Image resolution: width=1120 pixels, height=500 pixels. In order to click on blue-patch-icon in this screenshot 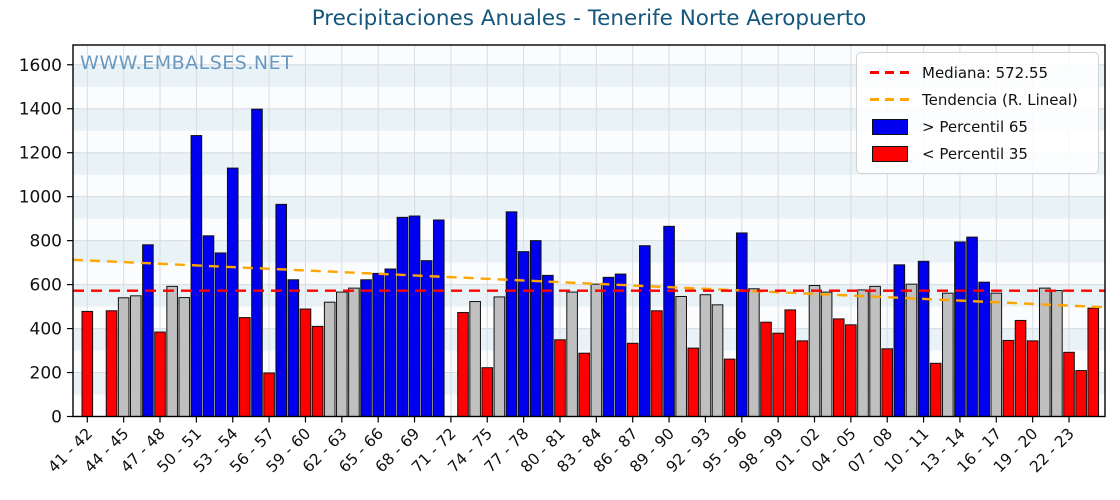, I will do `click(890, 126)`.